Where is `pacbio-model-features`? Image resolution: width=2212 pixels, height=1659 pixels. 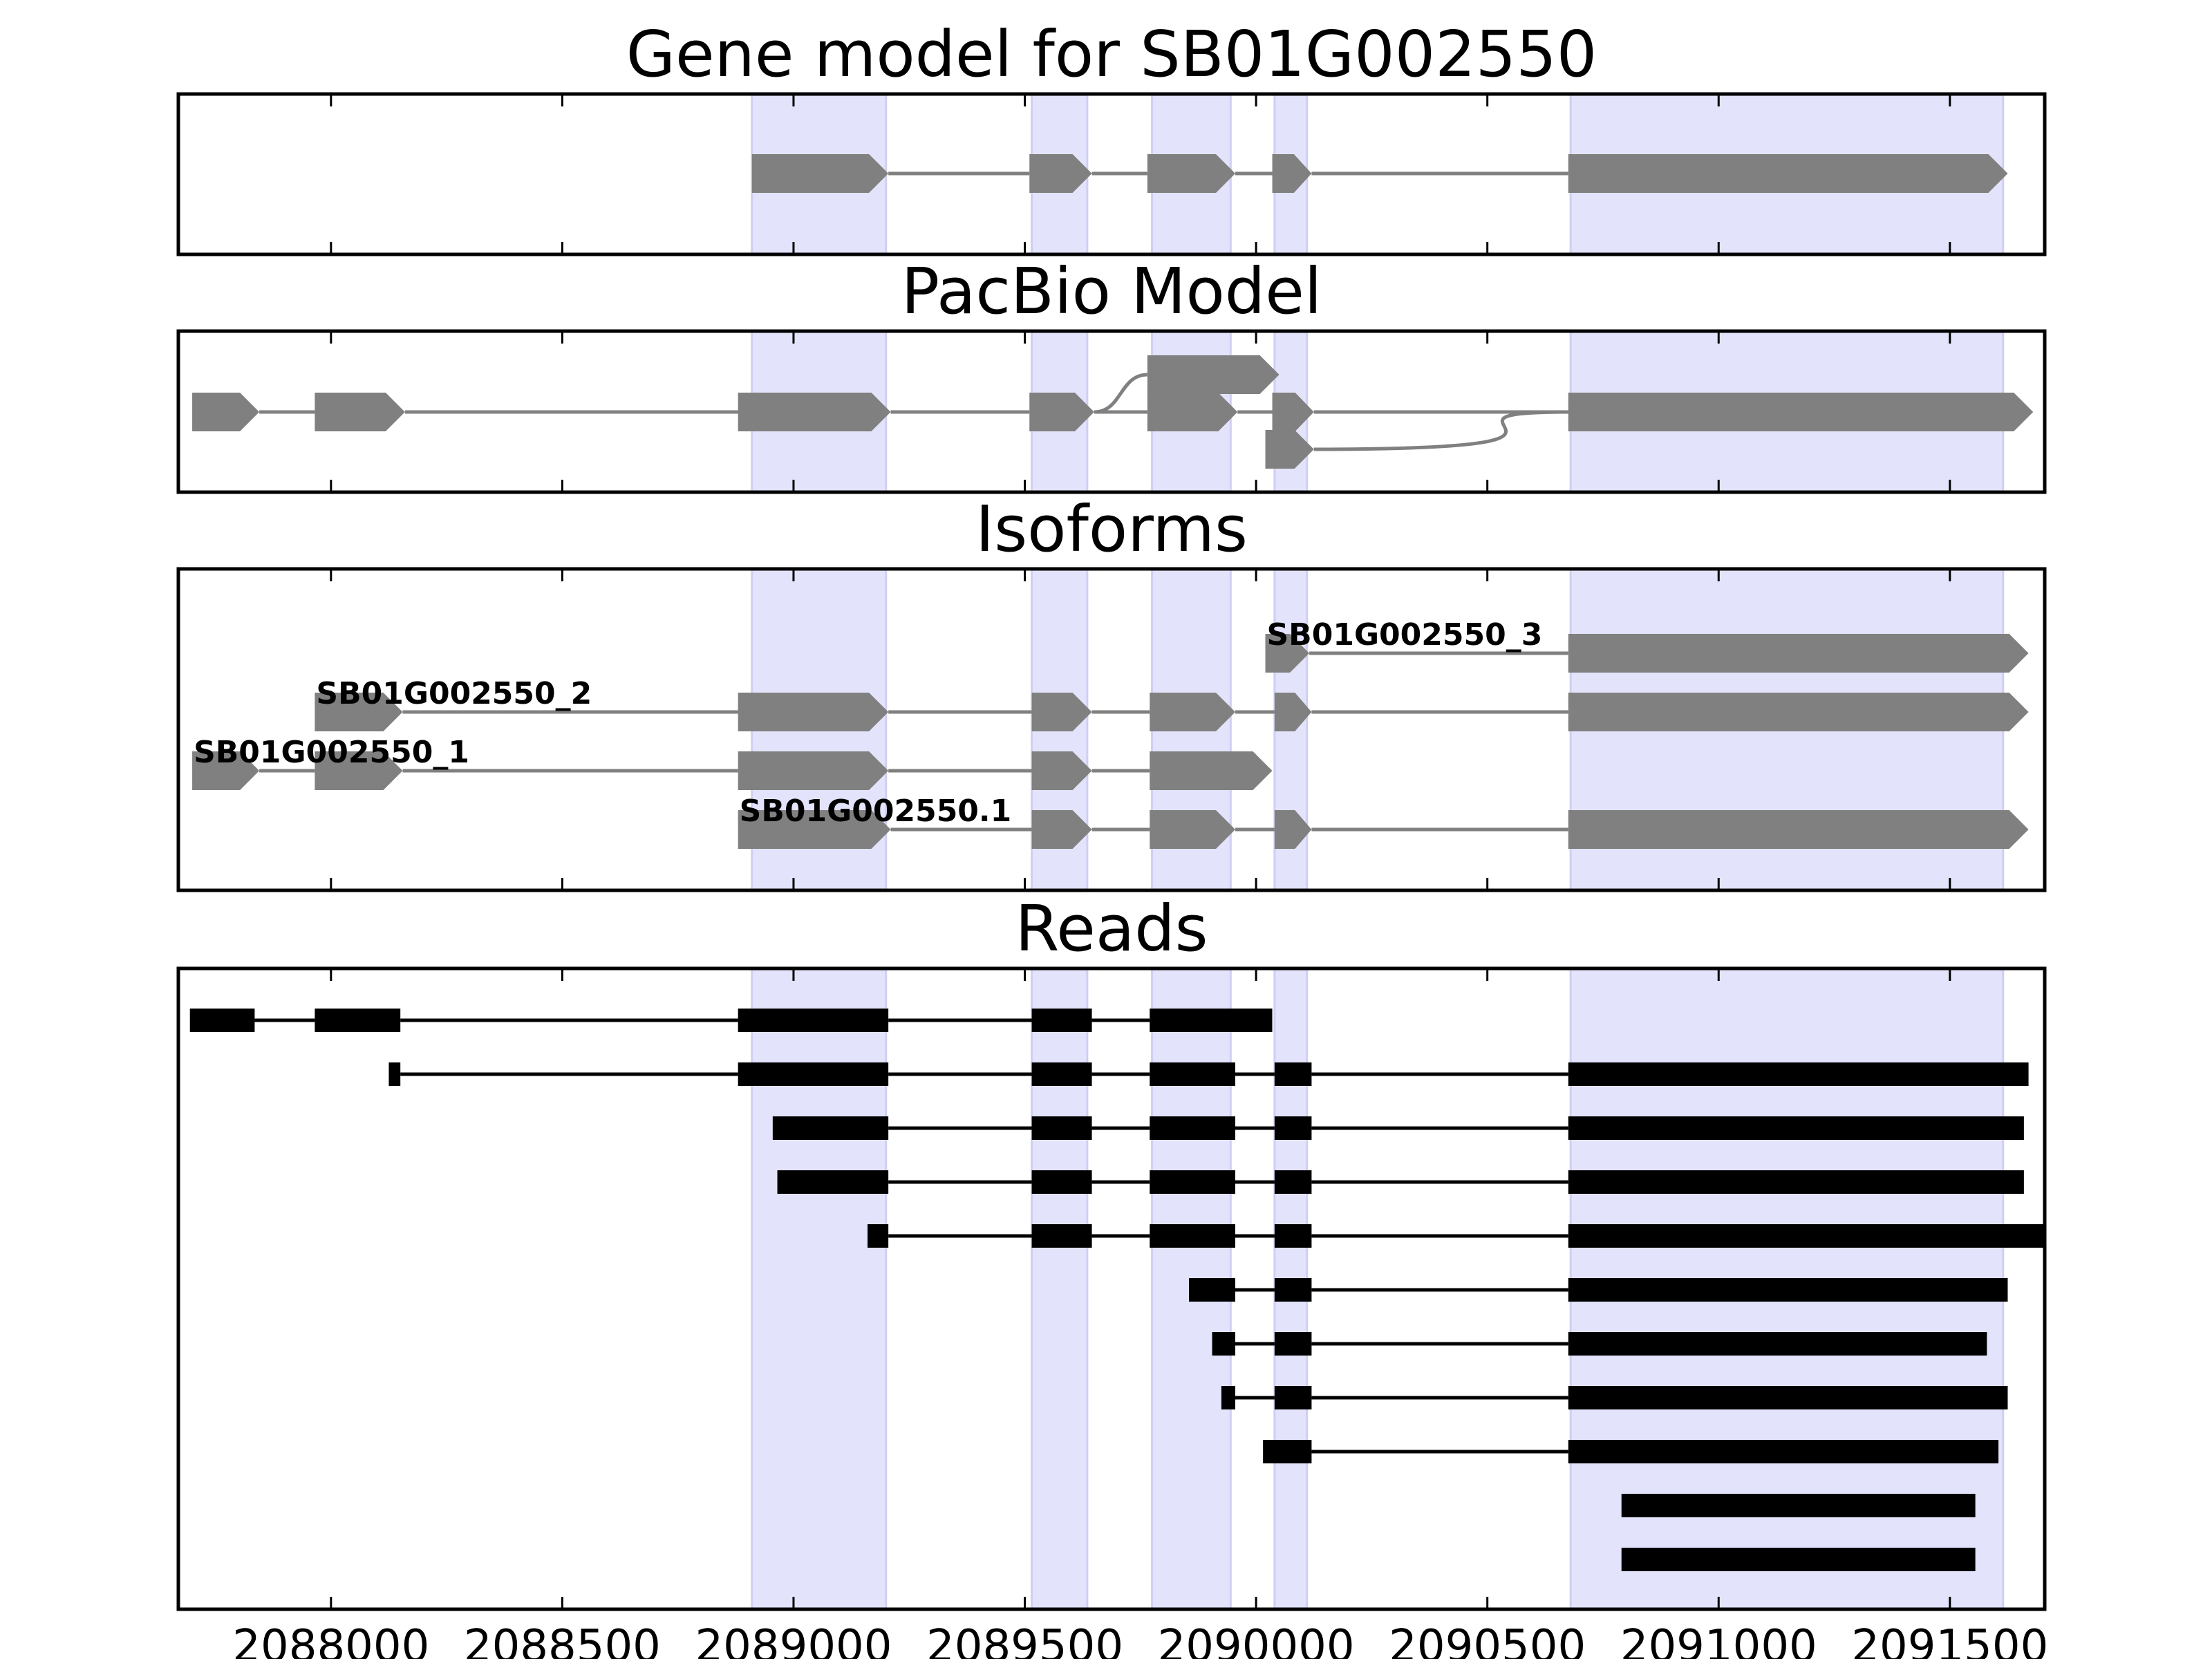
pacbio-model-features is located at coordinates (1113, 412).